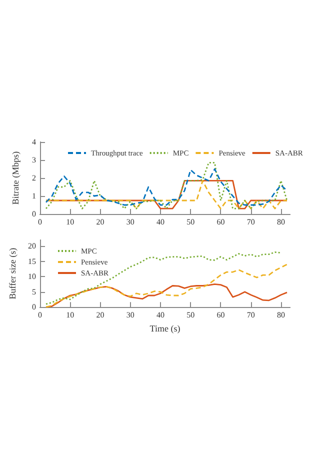 This screenshot has height=456, width=324. What do you see at coordinates (165, 329) in the screenshot?
I see `x-axis-title: Time (s)` at bounding box center [165, 329].